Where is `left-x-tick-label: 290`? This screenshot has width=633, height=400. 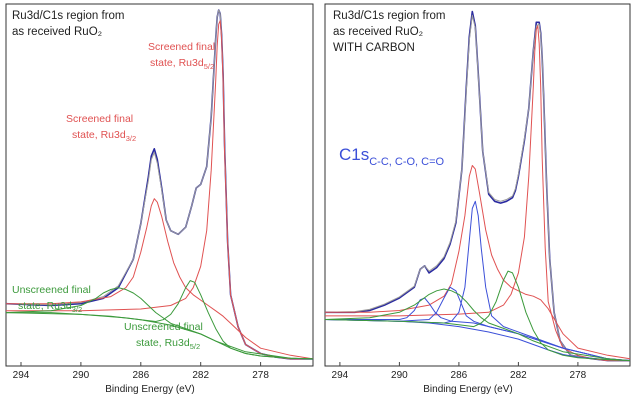
left-x-tick-label: 290 is located at coordinates (81, 375).